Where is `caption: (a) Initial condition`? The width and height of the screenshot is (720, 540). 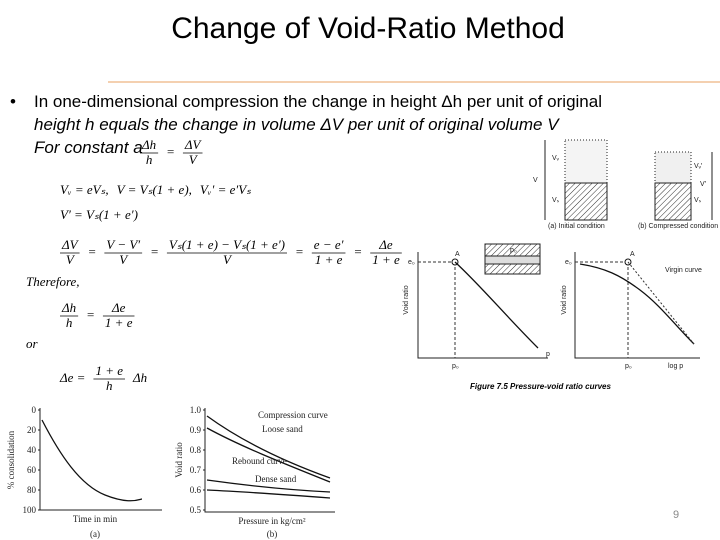 caption: (a) Initial condition is located at coordinates (576, 226).